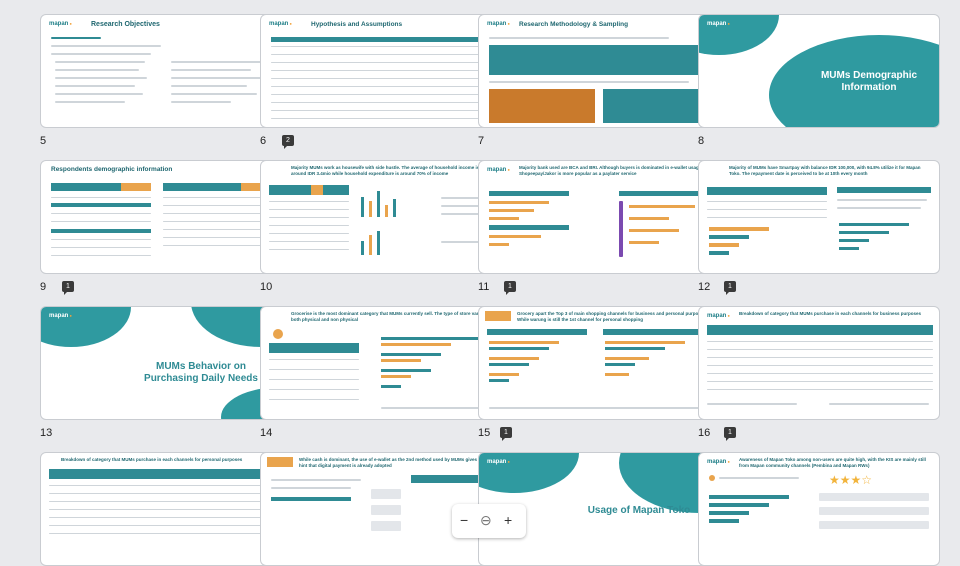  I want to click on slide-number: 5, so click(43, 141).